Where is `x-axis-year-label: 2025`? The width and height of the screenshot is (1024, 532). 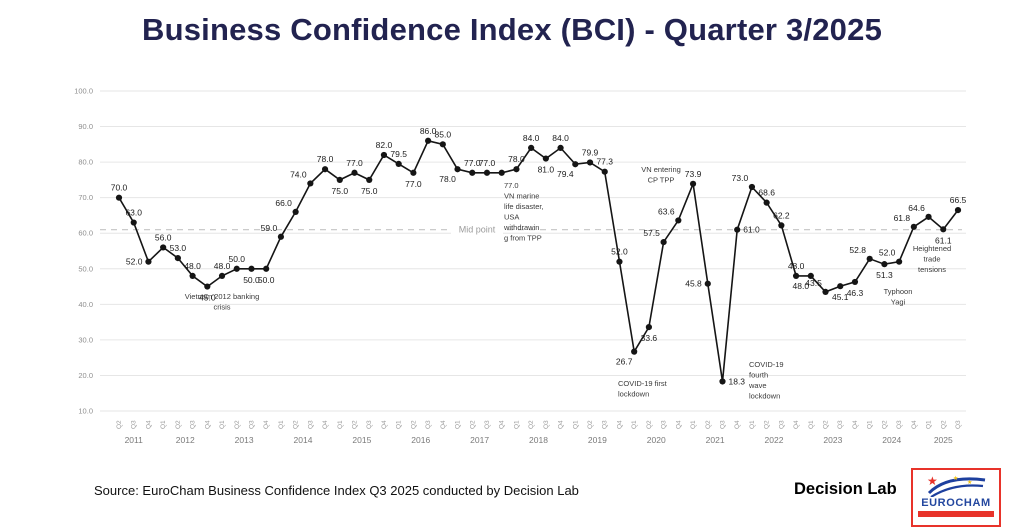
x-axis-year-label: 2025 is located at coordinates (943, 440).